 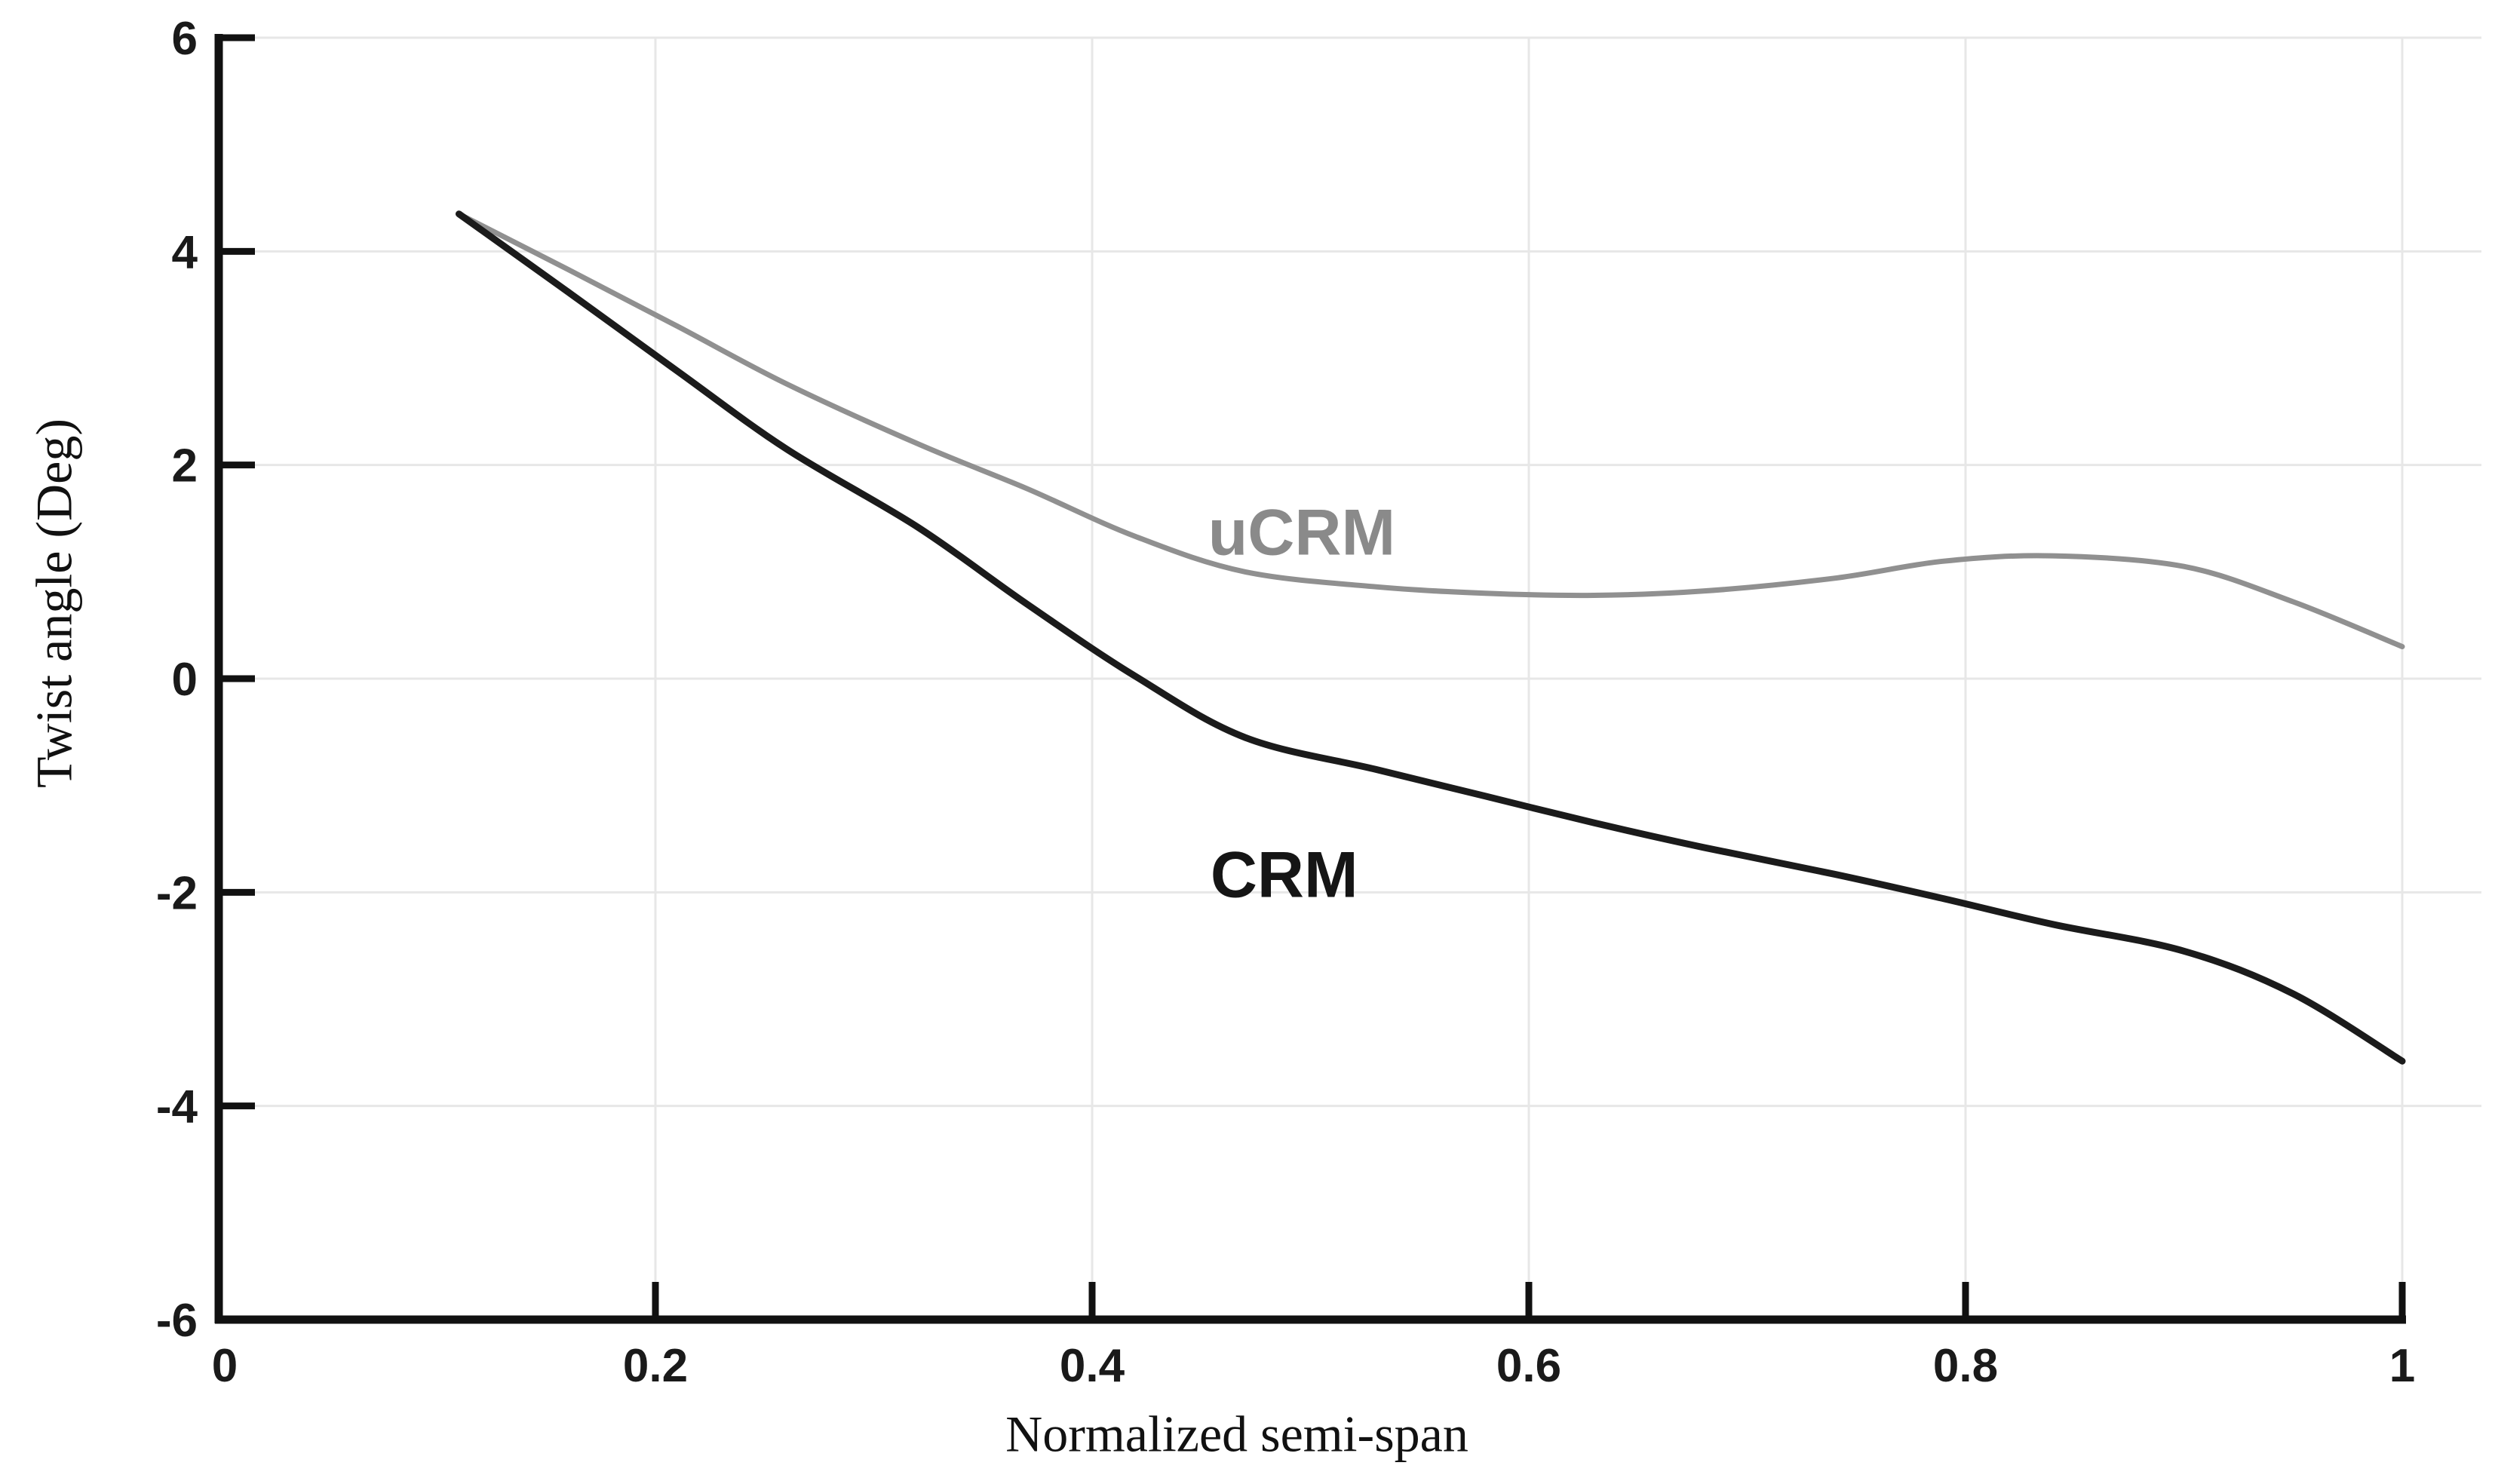 What do you see at coordinates (1092, 1366) in the screenshot?
I see `x-tick-label: 0.4` at bounding box center [1092, 1366].